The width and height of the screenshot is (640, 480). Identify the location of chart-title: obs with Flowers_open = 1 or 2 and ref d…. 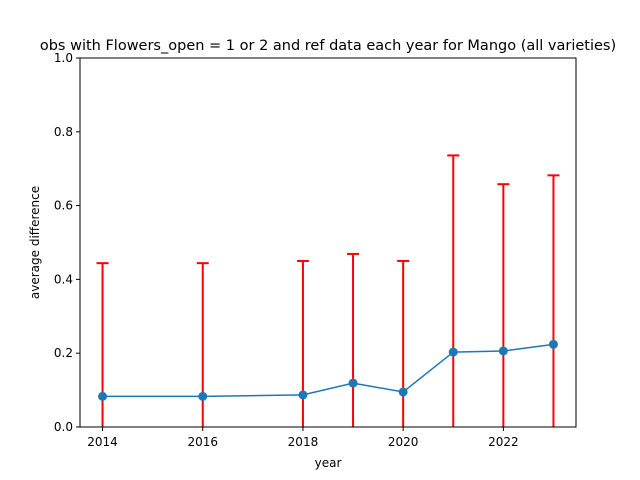
(328, 46).